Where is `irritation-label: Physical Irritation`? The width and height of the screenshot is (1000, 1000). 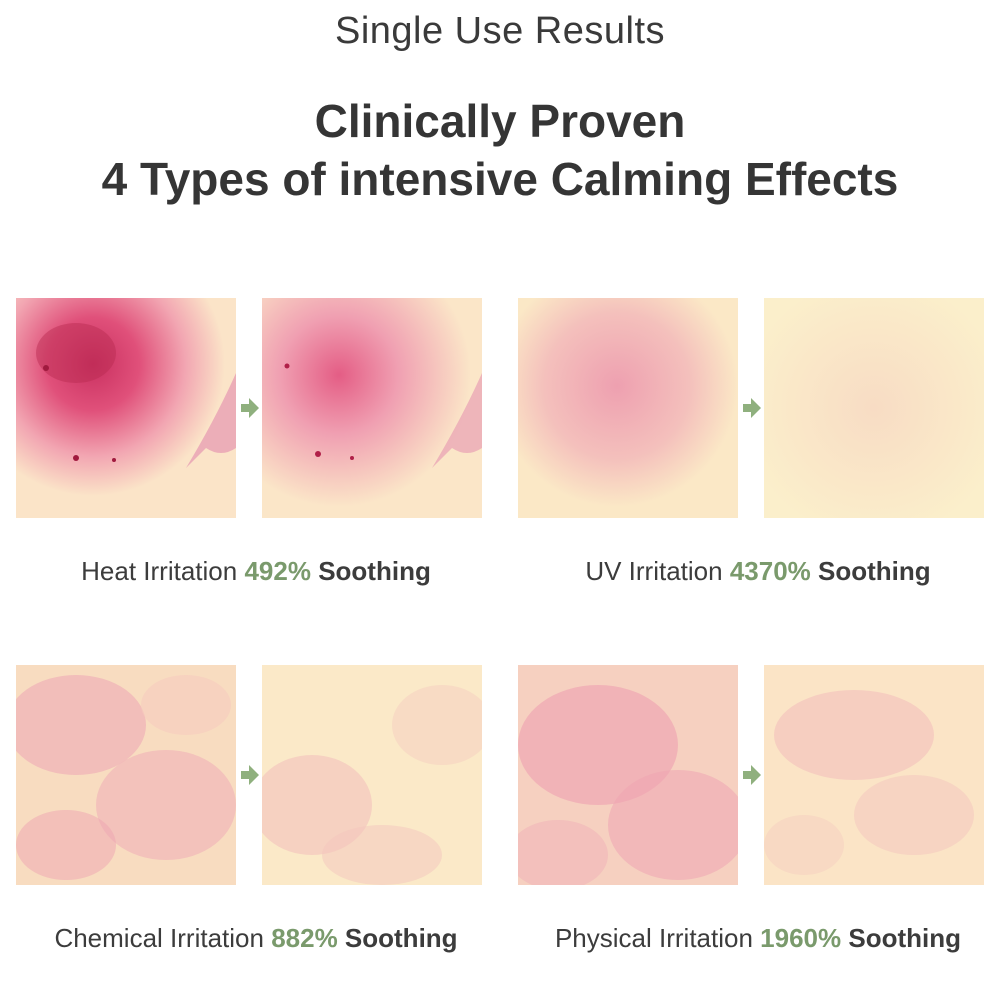 irritation-label: Physical Irritation is located at coordinates (653, 938).